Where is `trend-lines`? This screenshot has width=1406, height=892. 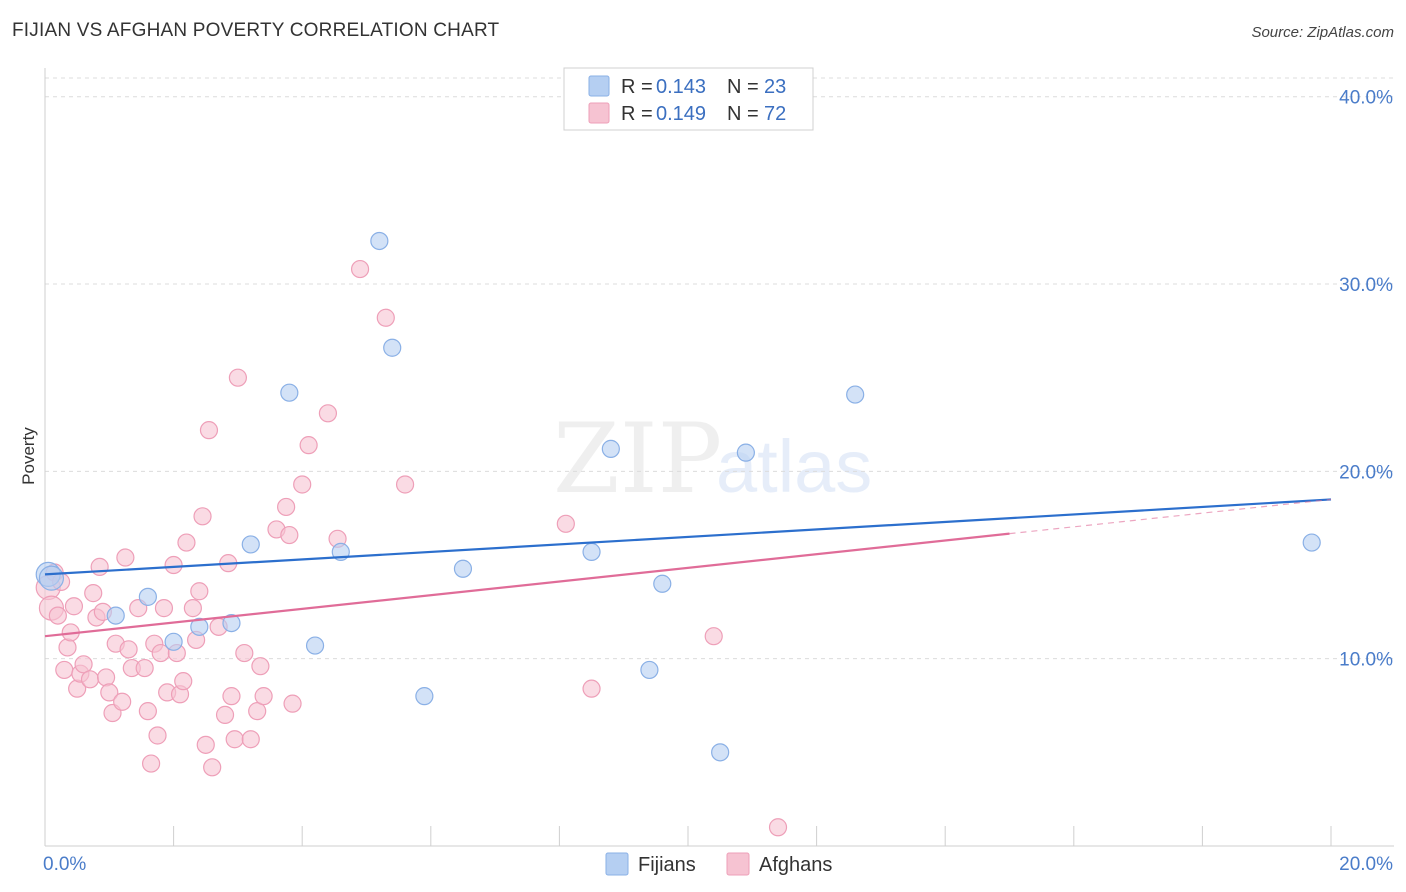 trend-lines is located at coordinates (688, 568).